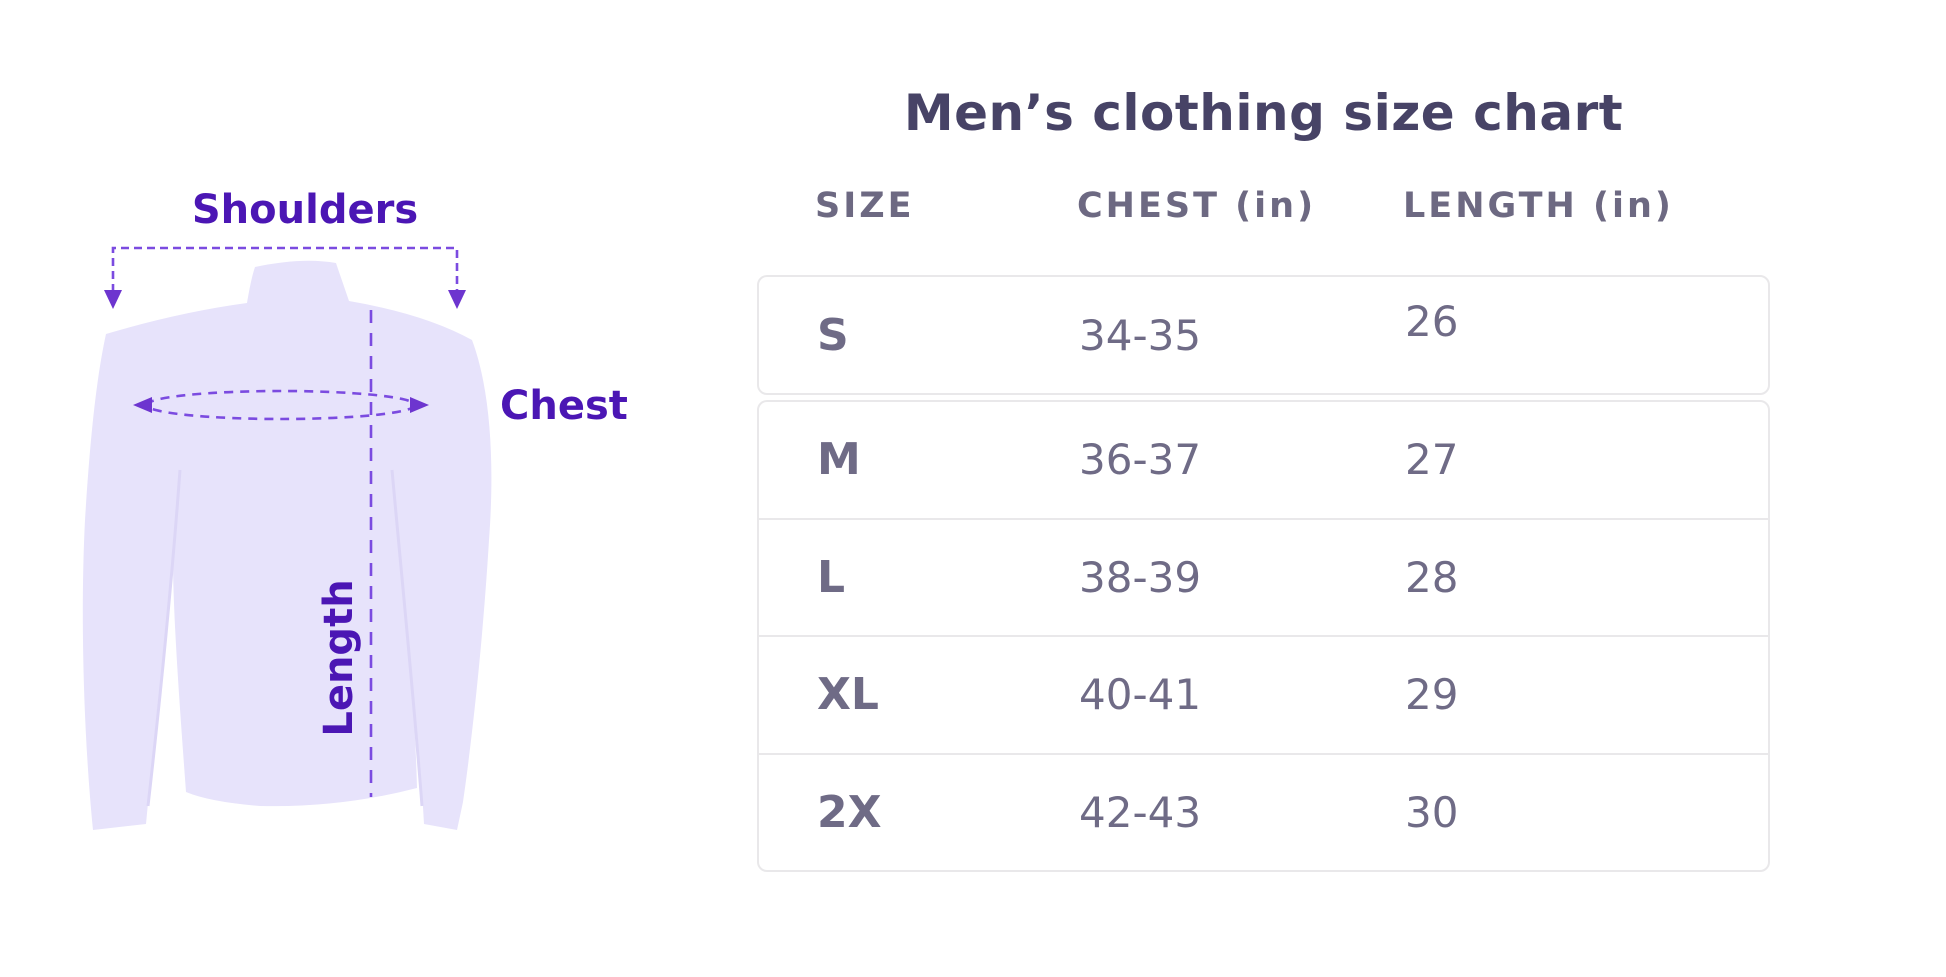 The height and width of the screenshot is (977, 1946). I want to click on table-row: M 36-37 27, so click(1263, 460).